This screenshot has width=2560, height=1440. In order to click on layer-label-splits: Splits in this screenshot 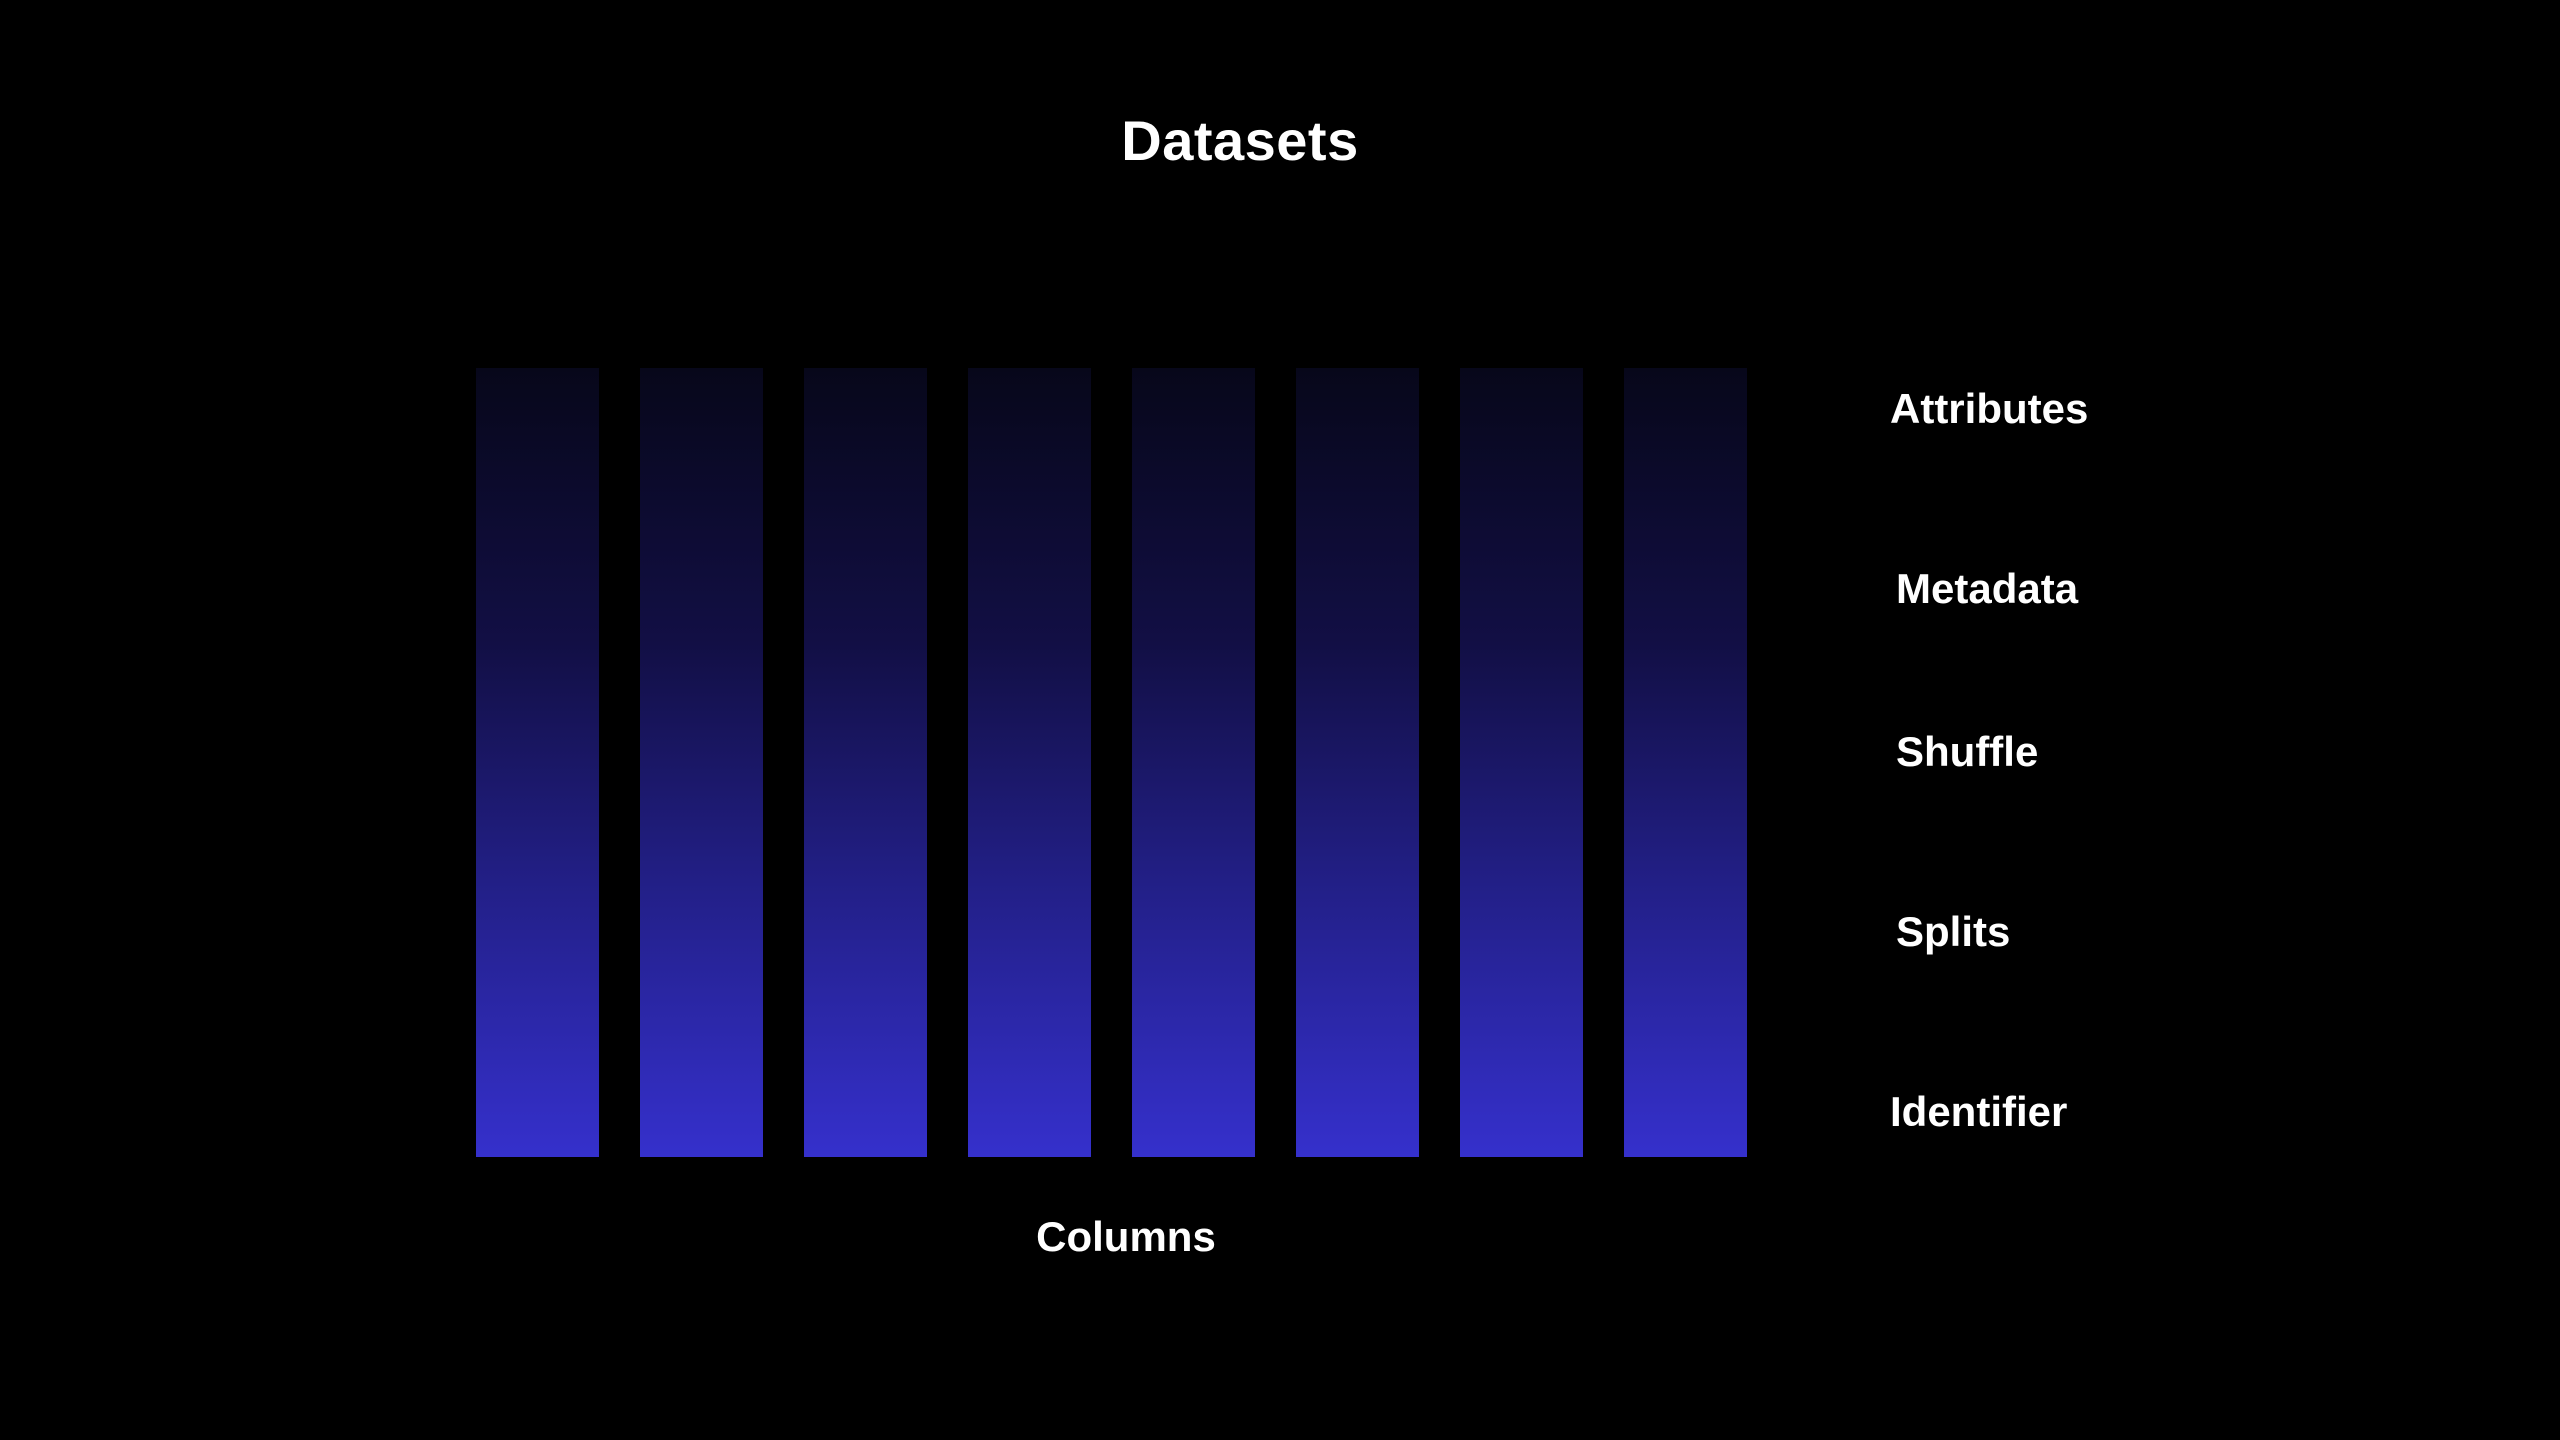, I will do `click(1953, 931)`.